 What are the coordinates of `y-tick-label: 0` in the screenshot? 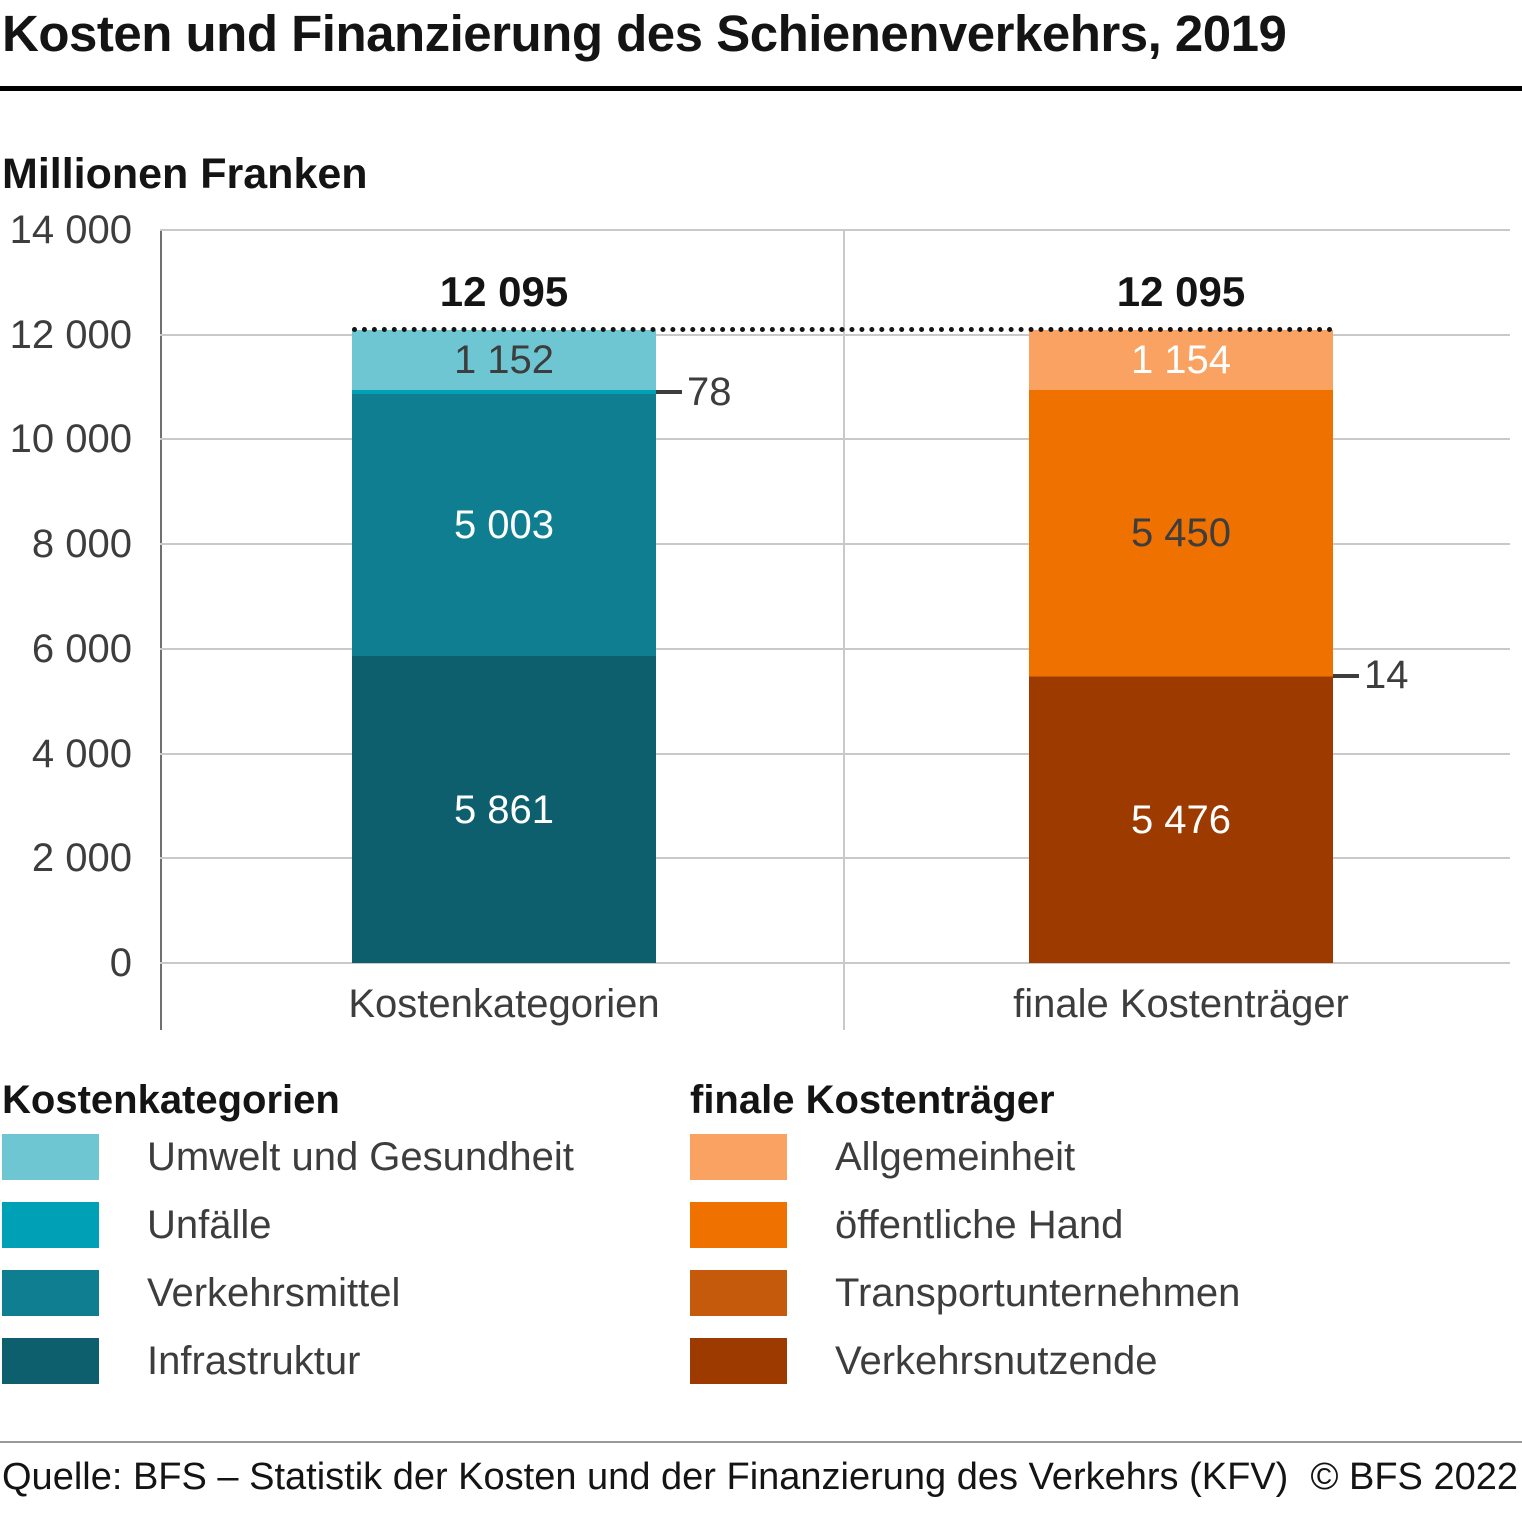 It's located at (120, 963).